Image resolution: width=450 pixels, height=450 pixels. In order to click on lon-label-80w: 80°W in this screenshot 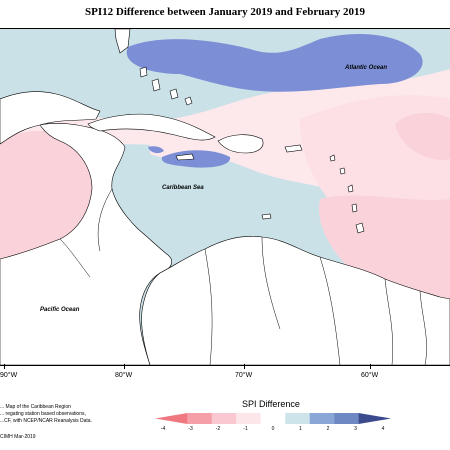, I will do `click(124, 375)`.